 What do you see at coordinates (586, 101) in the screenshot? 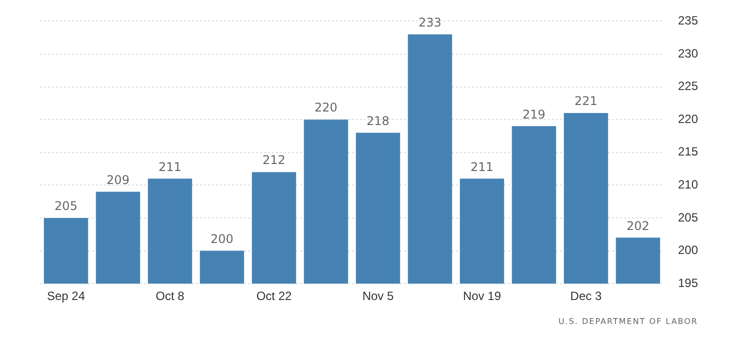
I see `data-label: 221` at bounding box center [586, 101].